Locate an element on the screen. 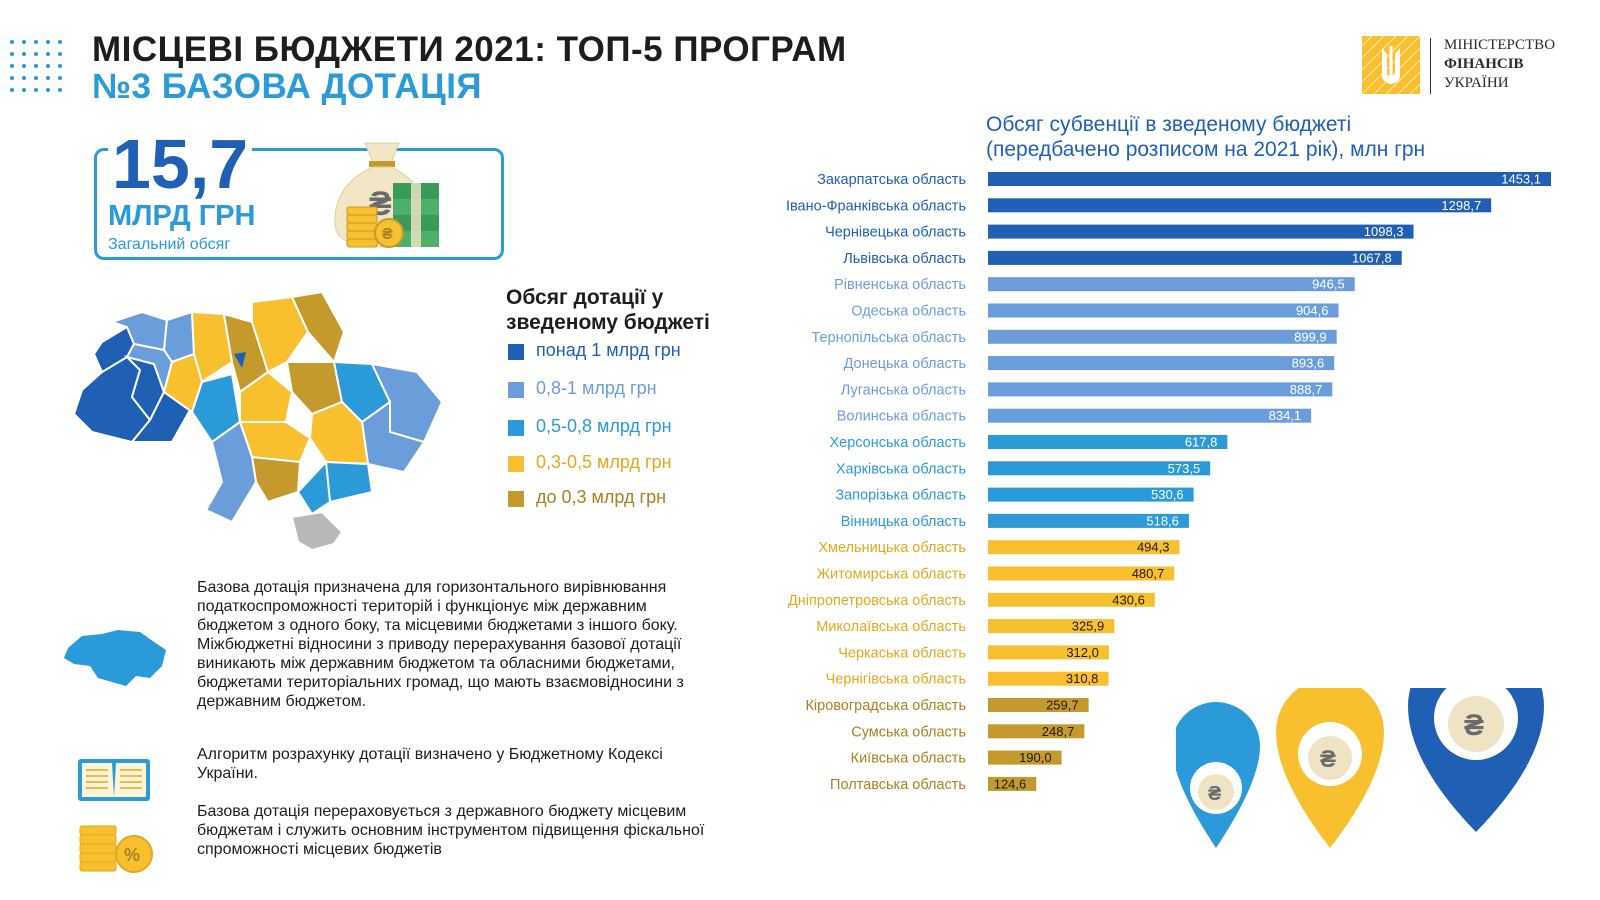 The height and width of the screenshot is (900, 1600). value-label: 1067,8 is located at coordinates (1372, 257).